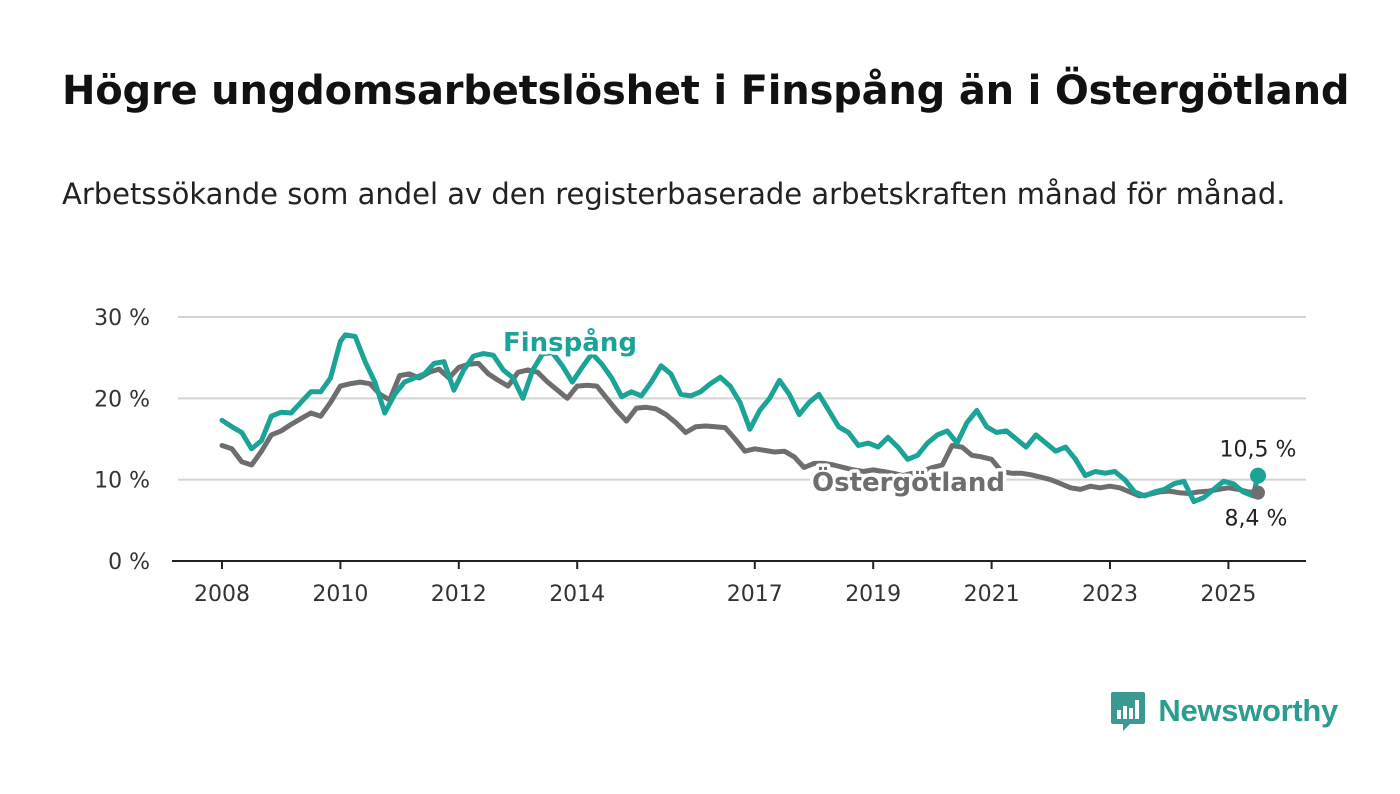 The height and width of the screenshot is (794, 1400). What do you see at coordinates (570, 342) in the screenshot?
I see `series-label-finspang: Finspång` at bounding box center [570, 342].